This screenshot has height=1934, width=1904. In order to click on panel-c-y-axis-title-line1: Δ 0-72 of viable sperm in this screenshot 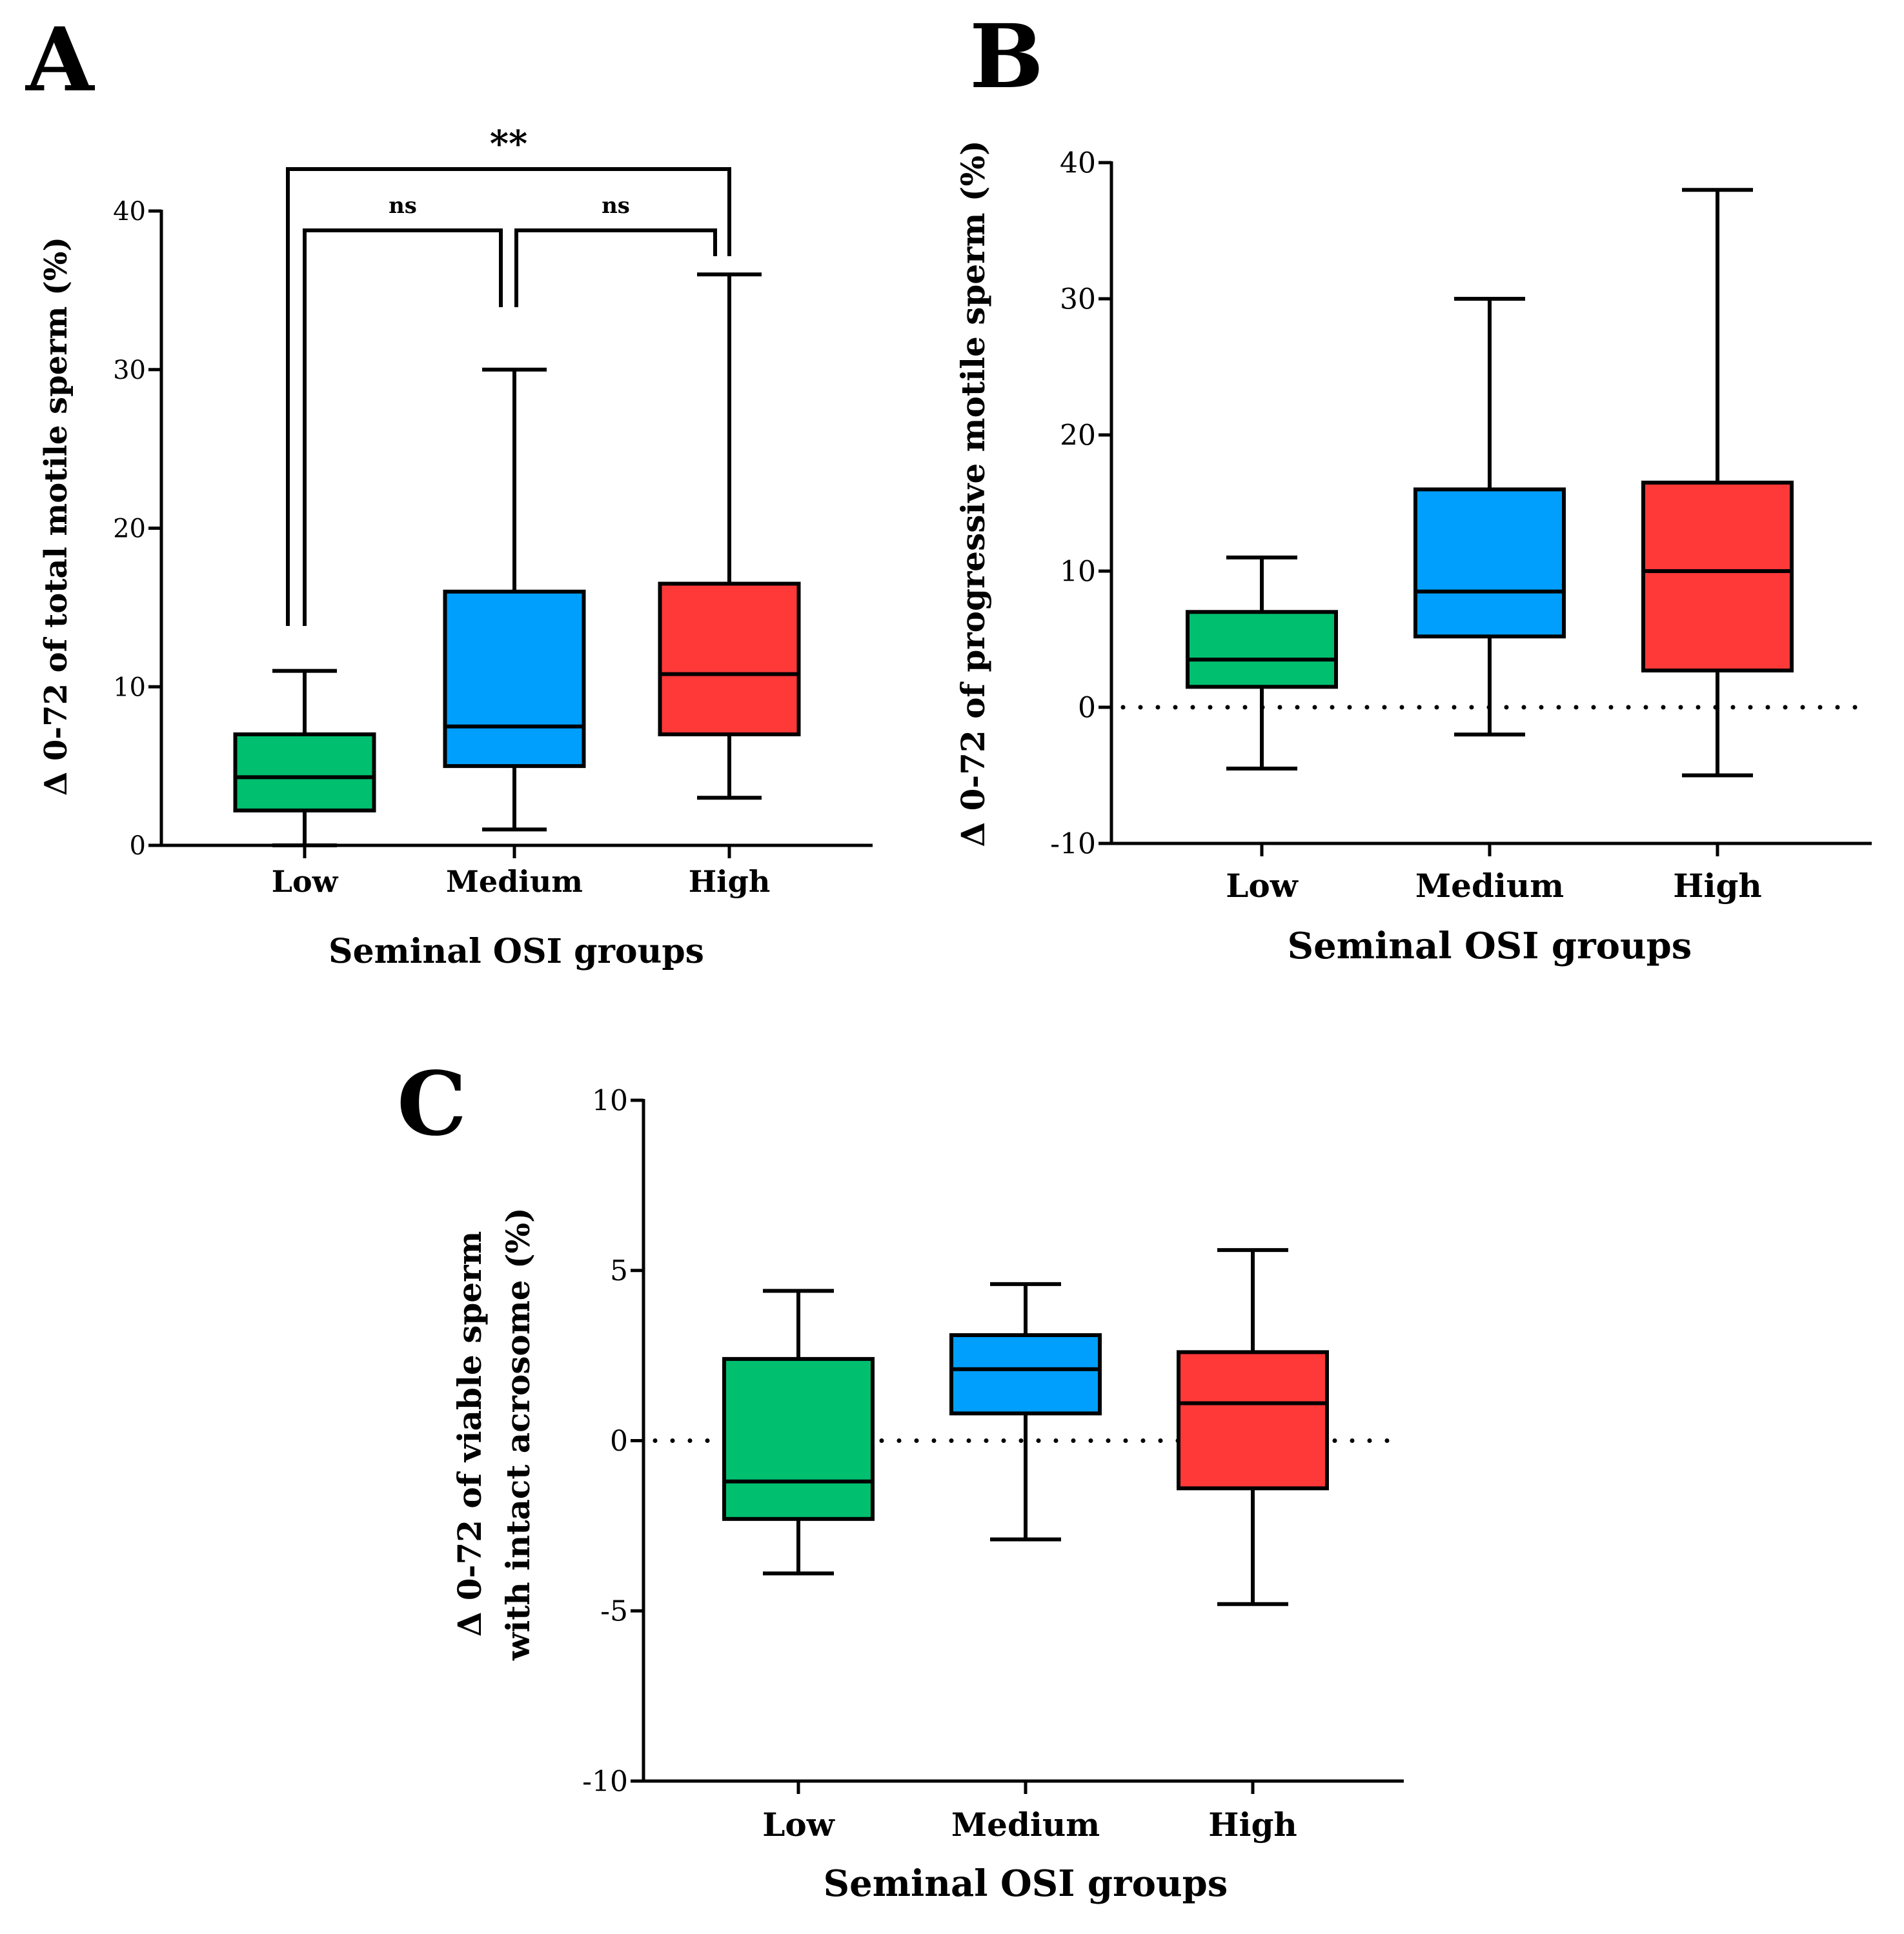, I will do `click(470, 1434)`.